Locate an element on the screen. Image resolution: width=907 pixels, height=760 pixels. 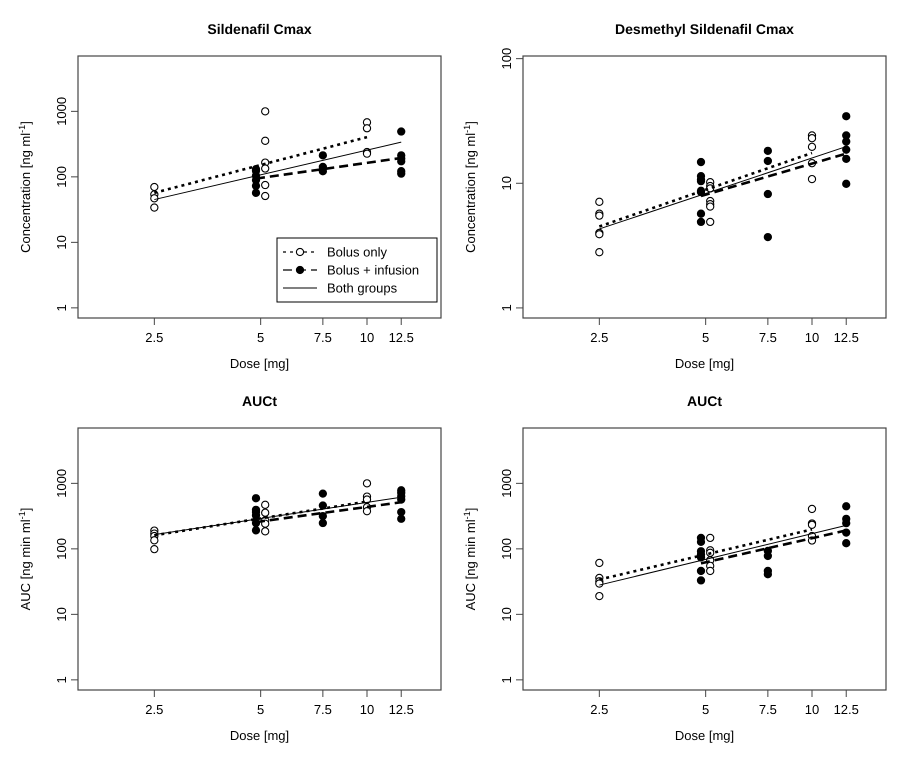
chart-title: Sildenafil Cmax is located at coordinates (259, 29).